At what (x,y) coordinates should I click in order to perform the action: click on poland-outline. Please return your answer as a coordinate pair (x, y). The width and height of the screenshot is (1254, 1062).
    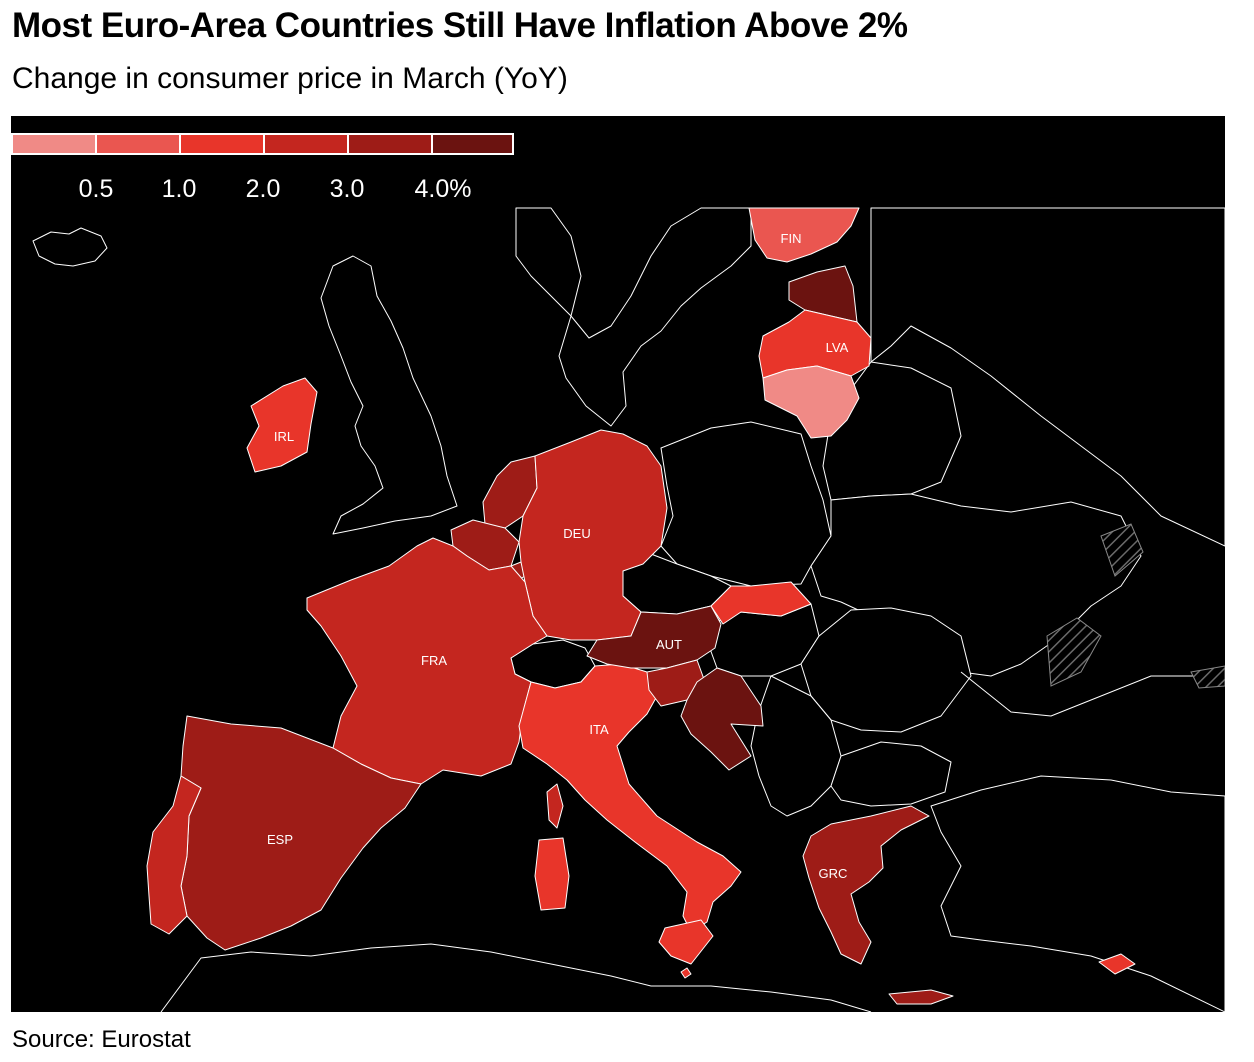
    Looking at the image, I should click on (746, 504).